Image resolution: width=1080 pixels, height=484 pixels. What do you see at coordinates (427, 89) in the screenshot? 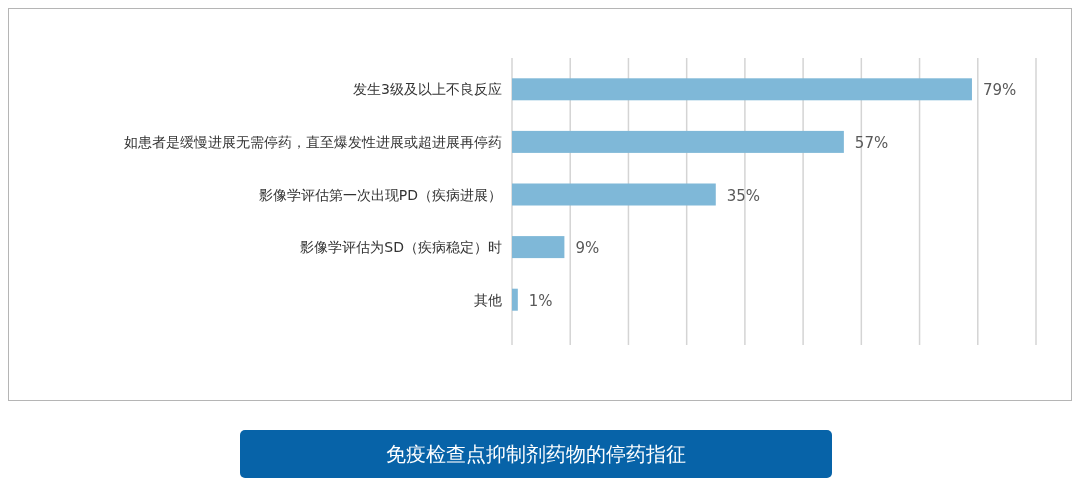
I see `y-tick-label: 发生3级及以上不良反应` at bounding box center [427, 89].